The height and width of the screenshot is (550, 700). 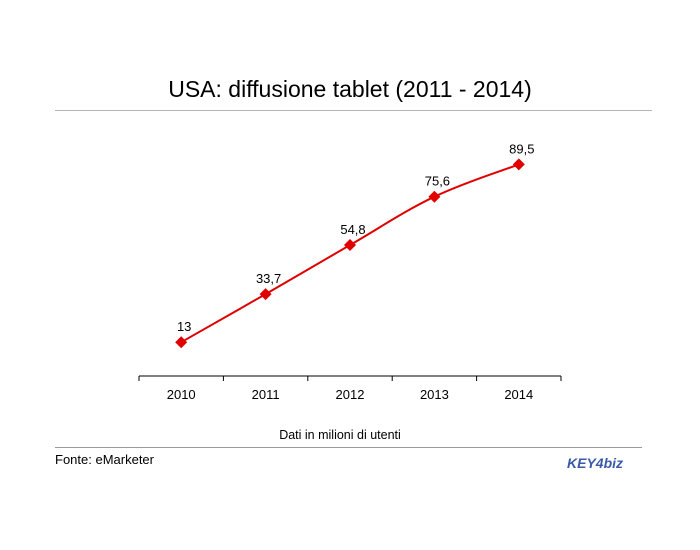 I want to click on x-axis-label: Dati in milioni di utenti, so click(x=340, y=435).